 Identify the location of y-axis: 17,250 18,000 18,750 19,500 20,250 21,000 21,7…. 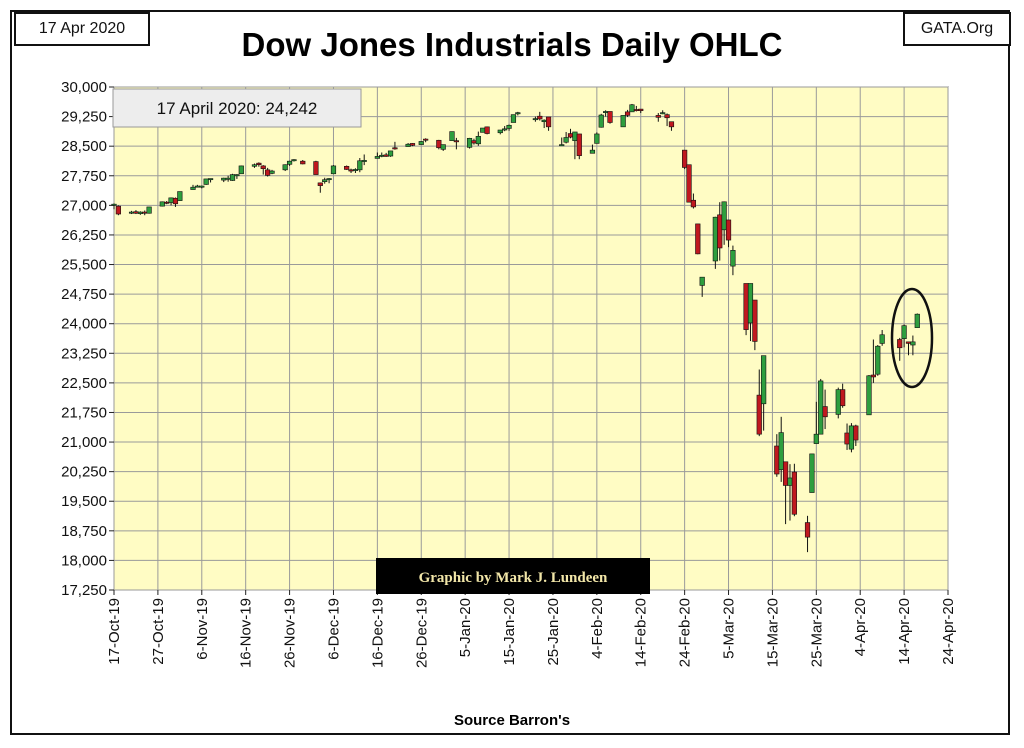
(87, 339).